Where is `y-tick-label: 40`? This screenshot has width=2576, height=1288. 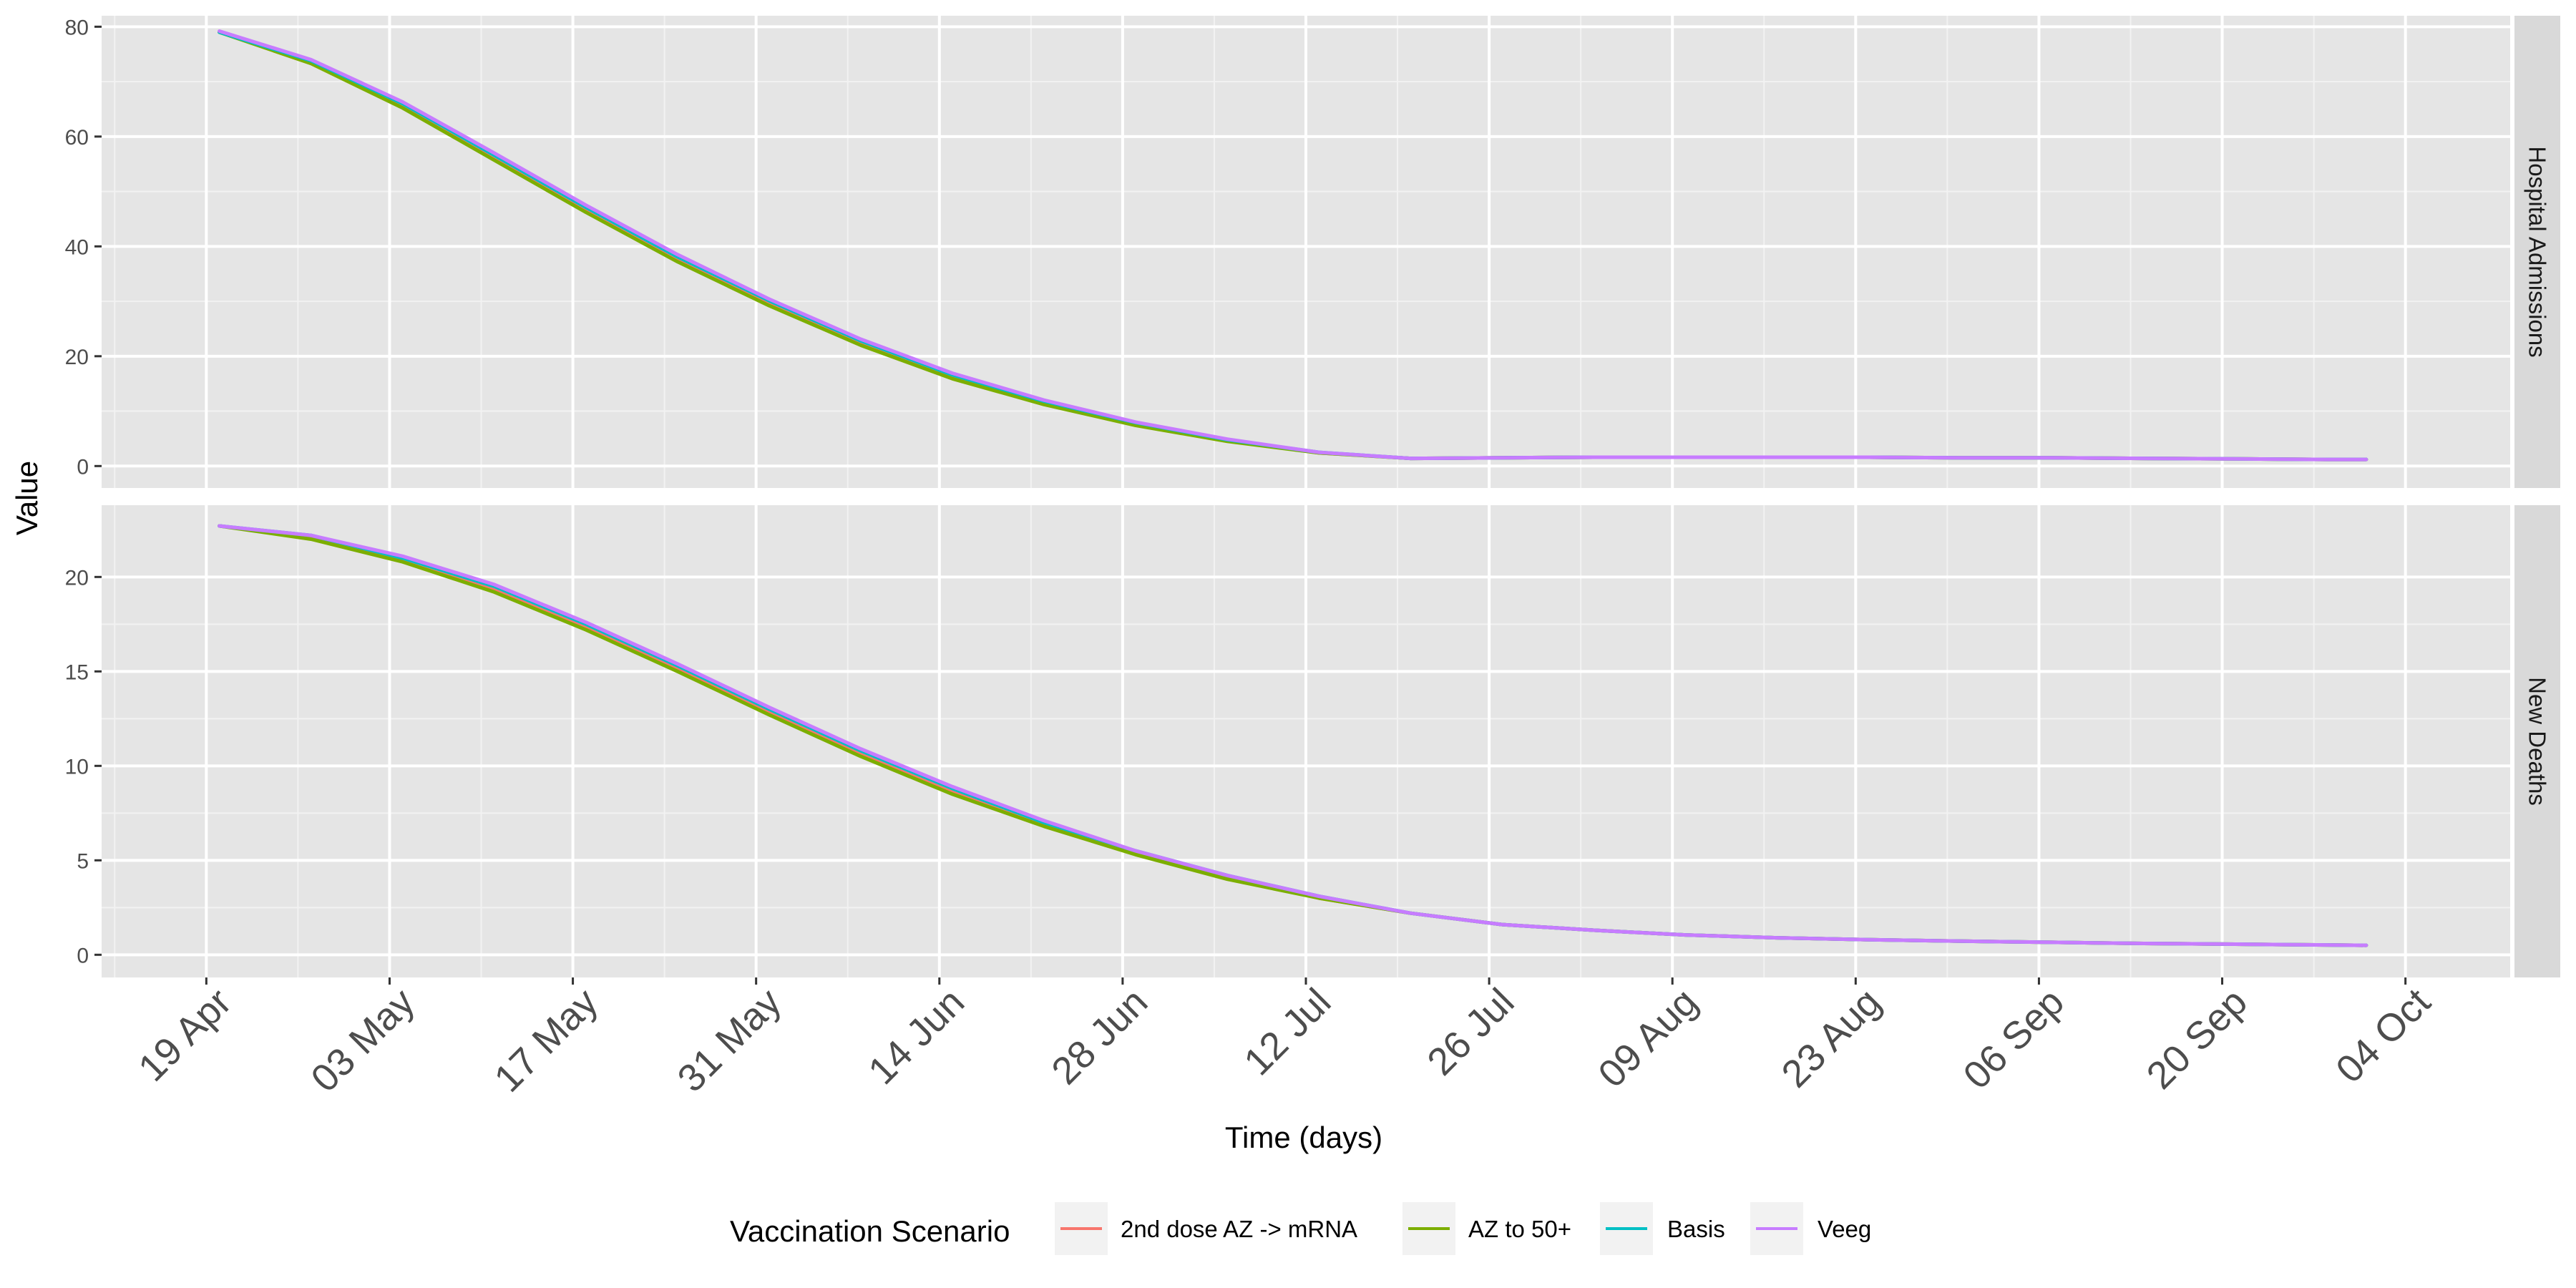
y-tick-label: 40 is located at coordinates (77, 247).